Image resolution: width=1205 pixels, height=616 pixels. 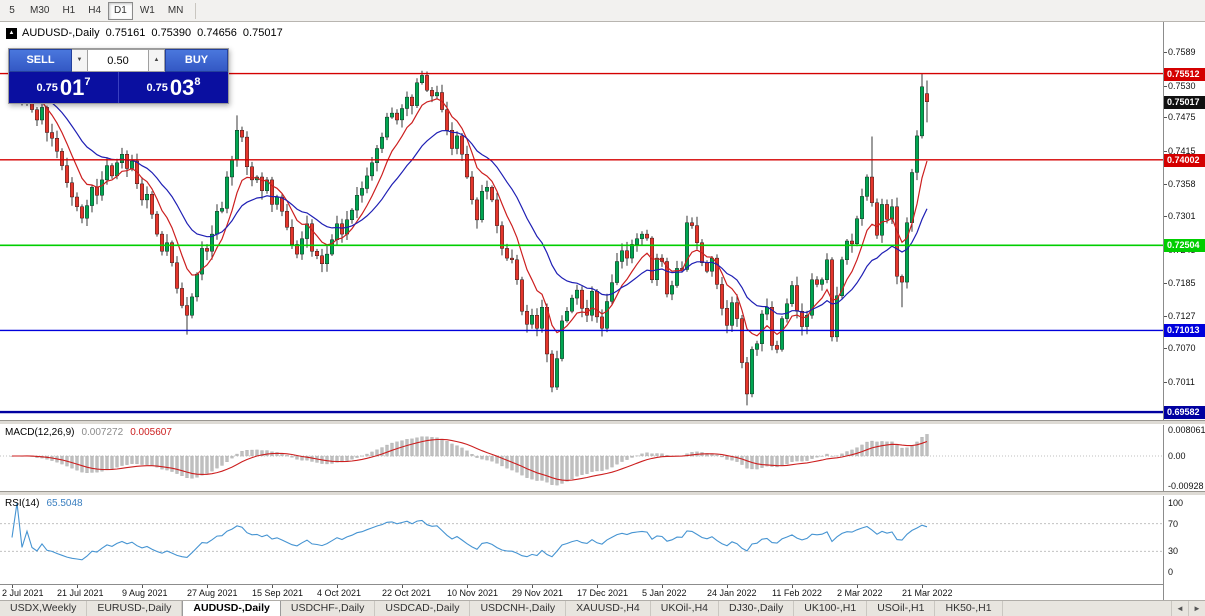 What do you see at coordinates (120, 10) in the screenshot?
I see `timeframe-button-d1: D1` at bounding box center [120, 10].